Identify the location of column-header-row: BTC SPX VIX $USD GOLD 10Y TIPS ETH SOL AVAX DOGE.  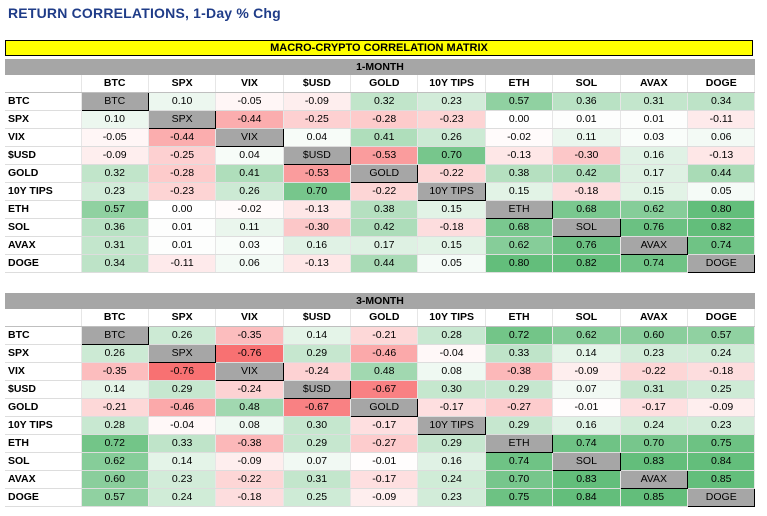
(380, 318).